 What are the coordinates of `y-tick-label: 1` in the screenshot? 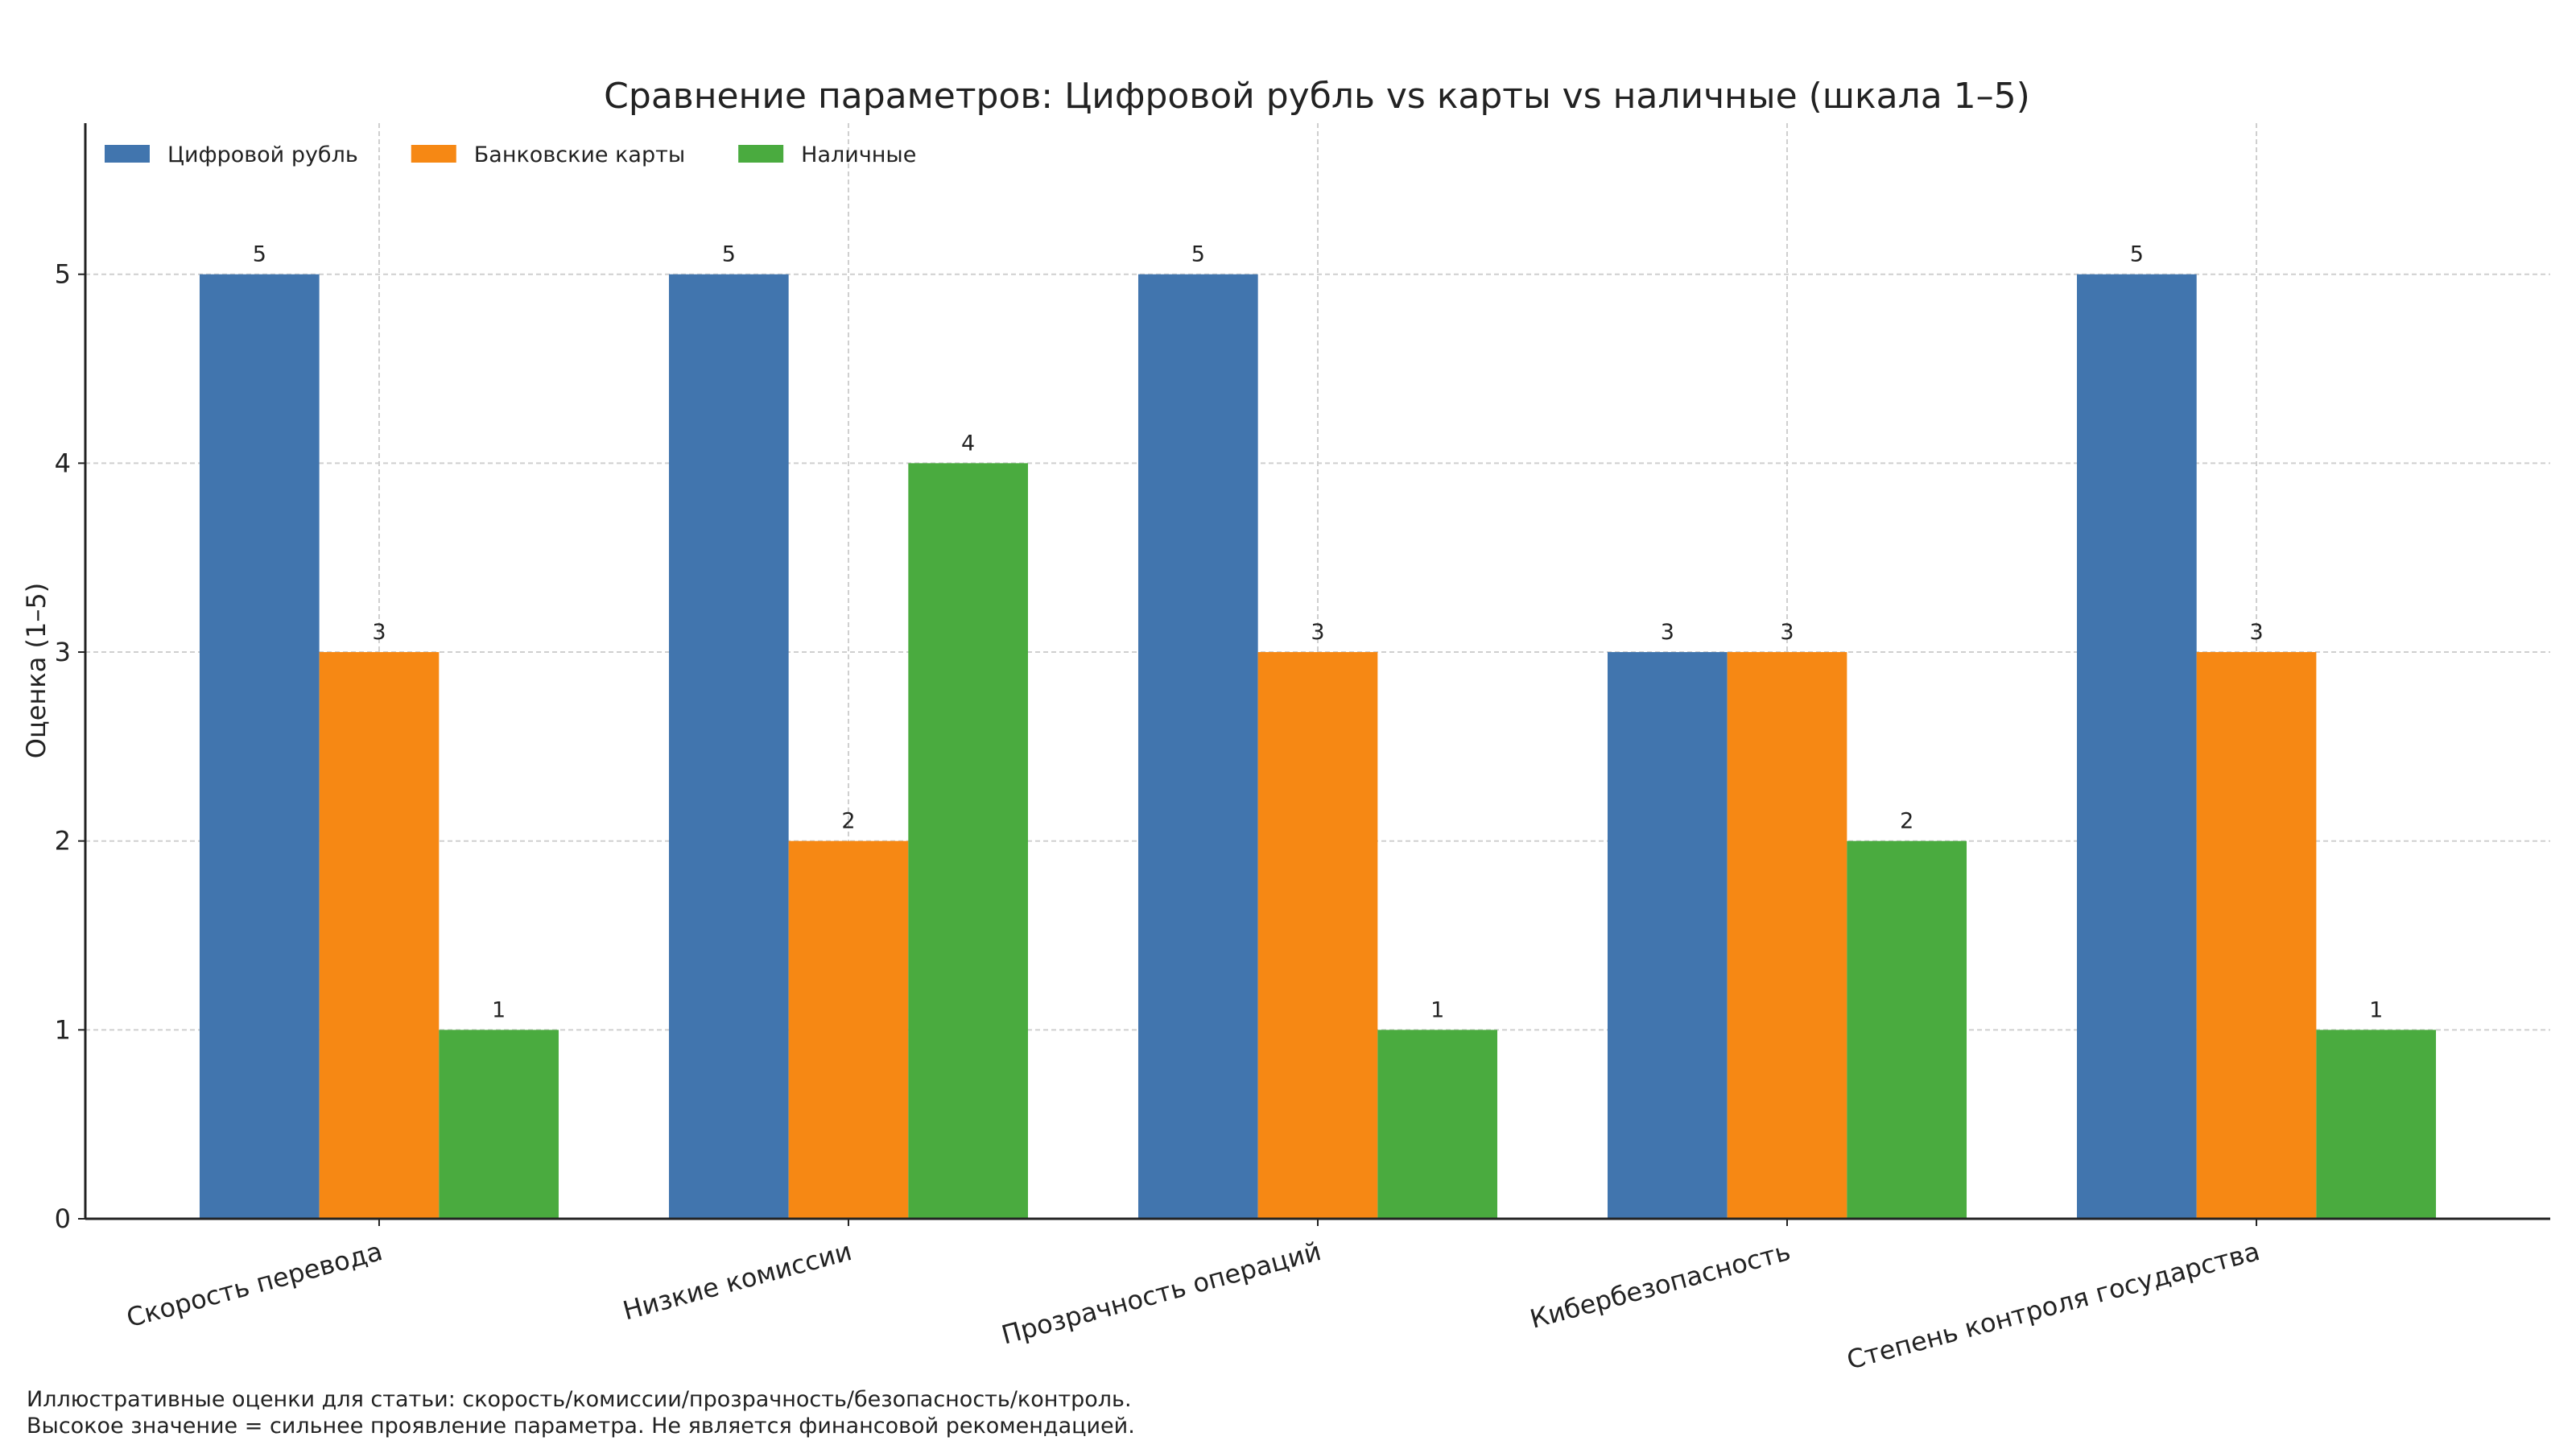 It's located at (63, 1029).